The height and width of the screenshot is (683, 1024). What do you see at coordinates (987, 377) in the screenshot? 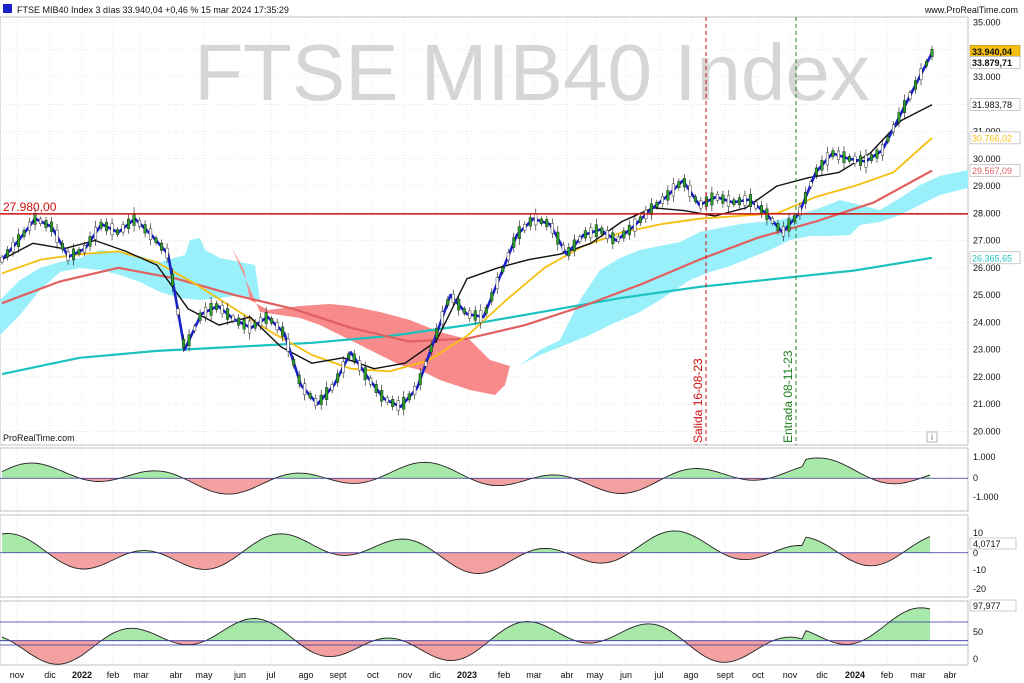
I see `y-tick-label: 22.000` at bounding box center [987, 377].